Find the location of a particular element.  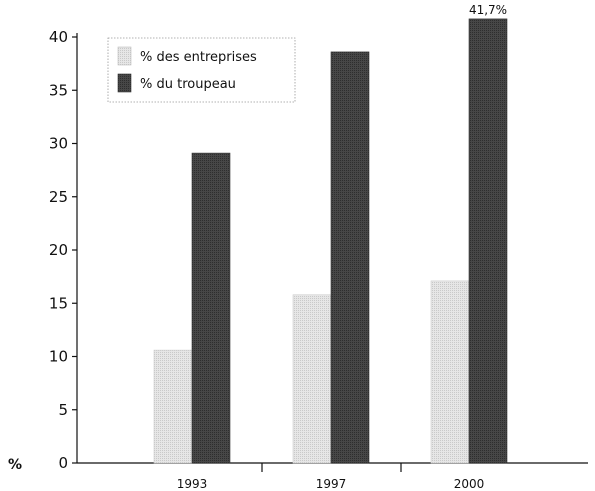

legend-label: % des entreprises is located at coordinates (198, 57).